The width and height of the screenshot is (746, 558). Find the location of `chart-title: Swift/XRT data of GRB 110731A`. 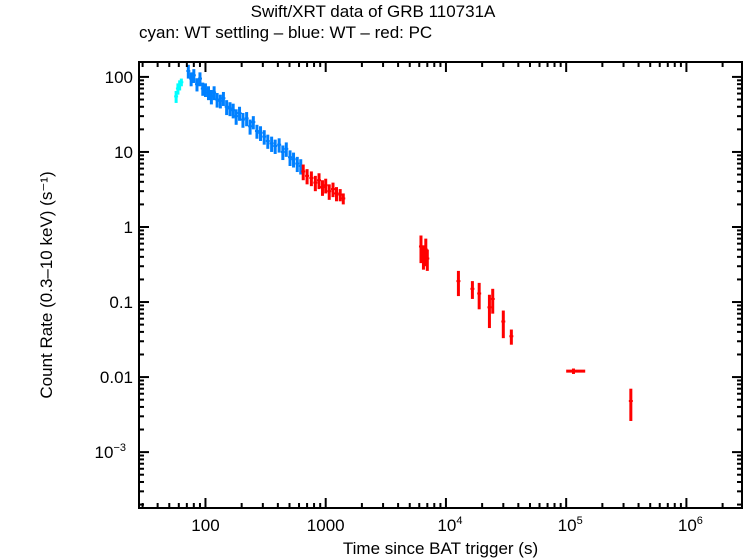

chart-title: Swift/XRT data of GRB 110731A is located at coordinates (373, 11).